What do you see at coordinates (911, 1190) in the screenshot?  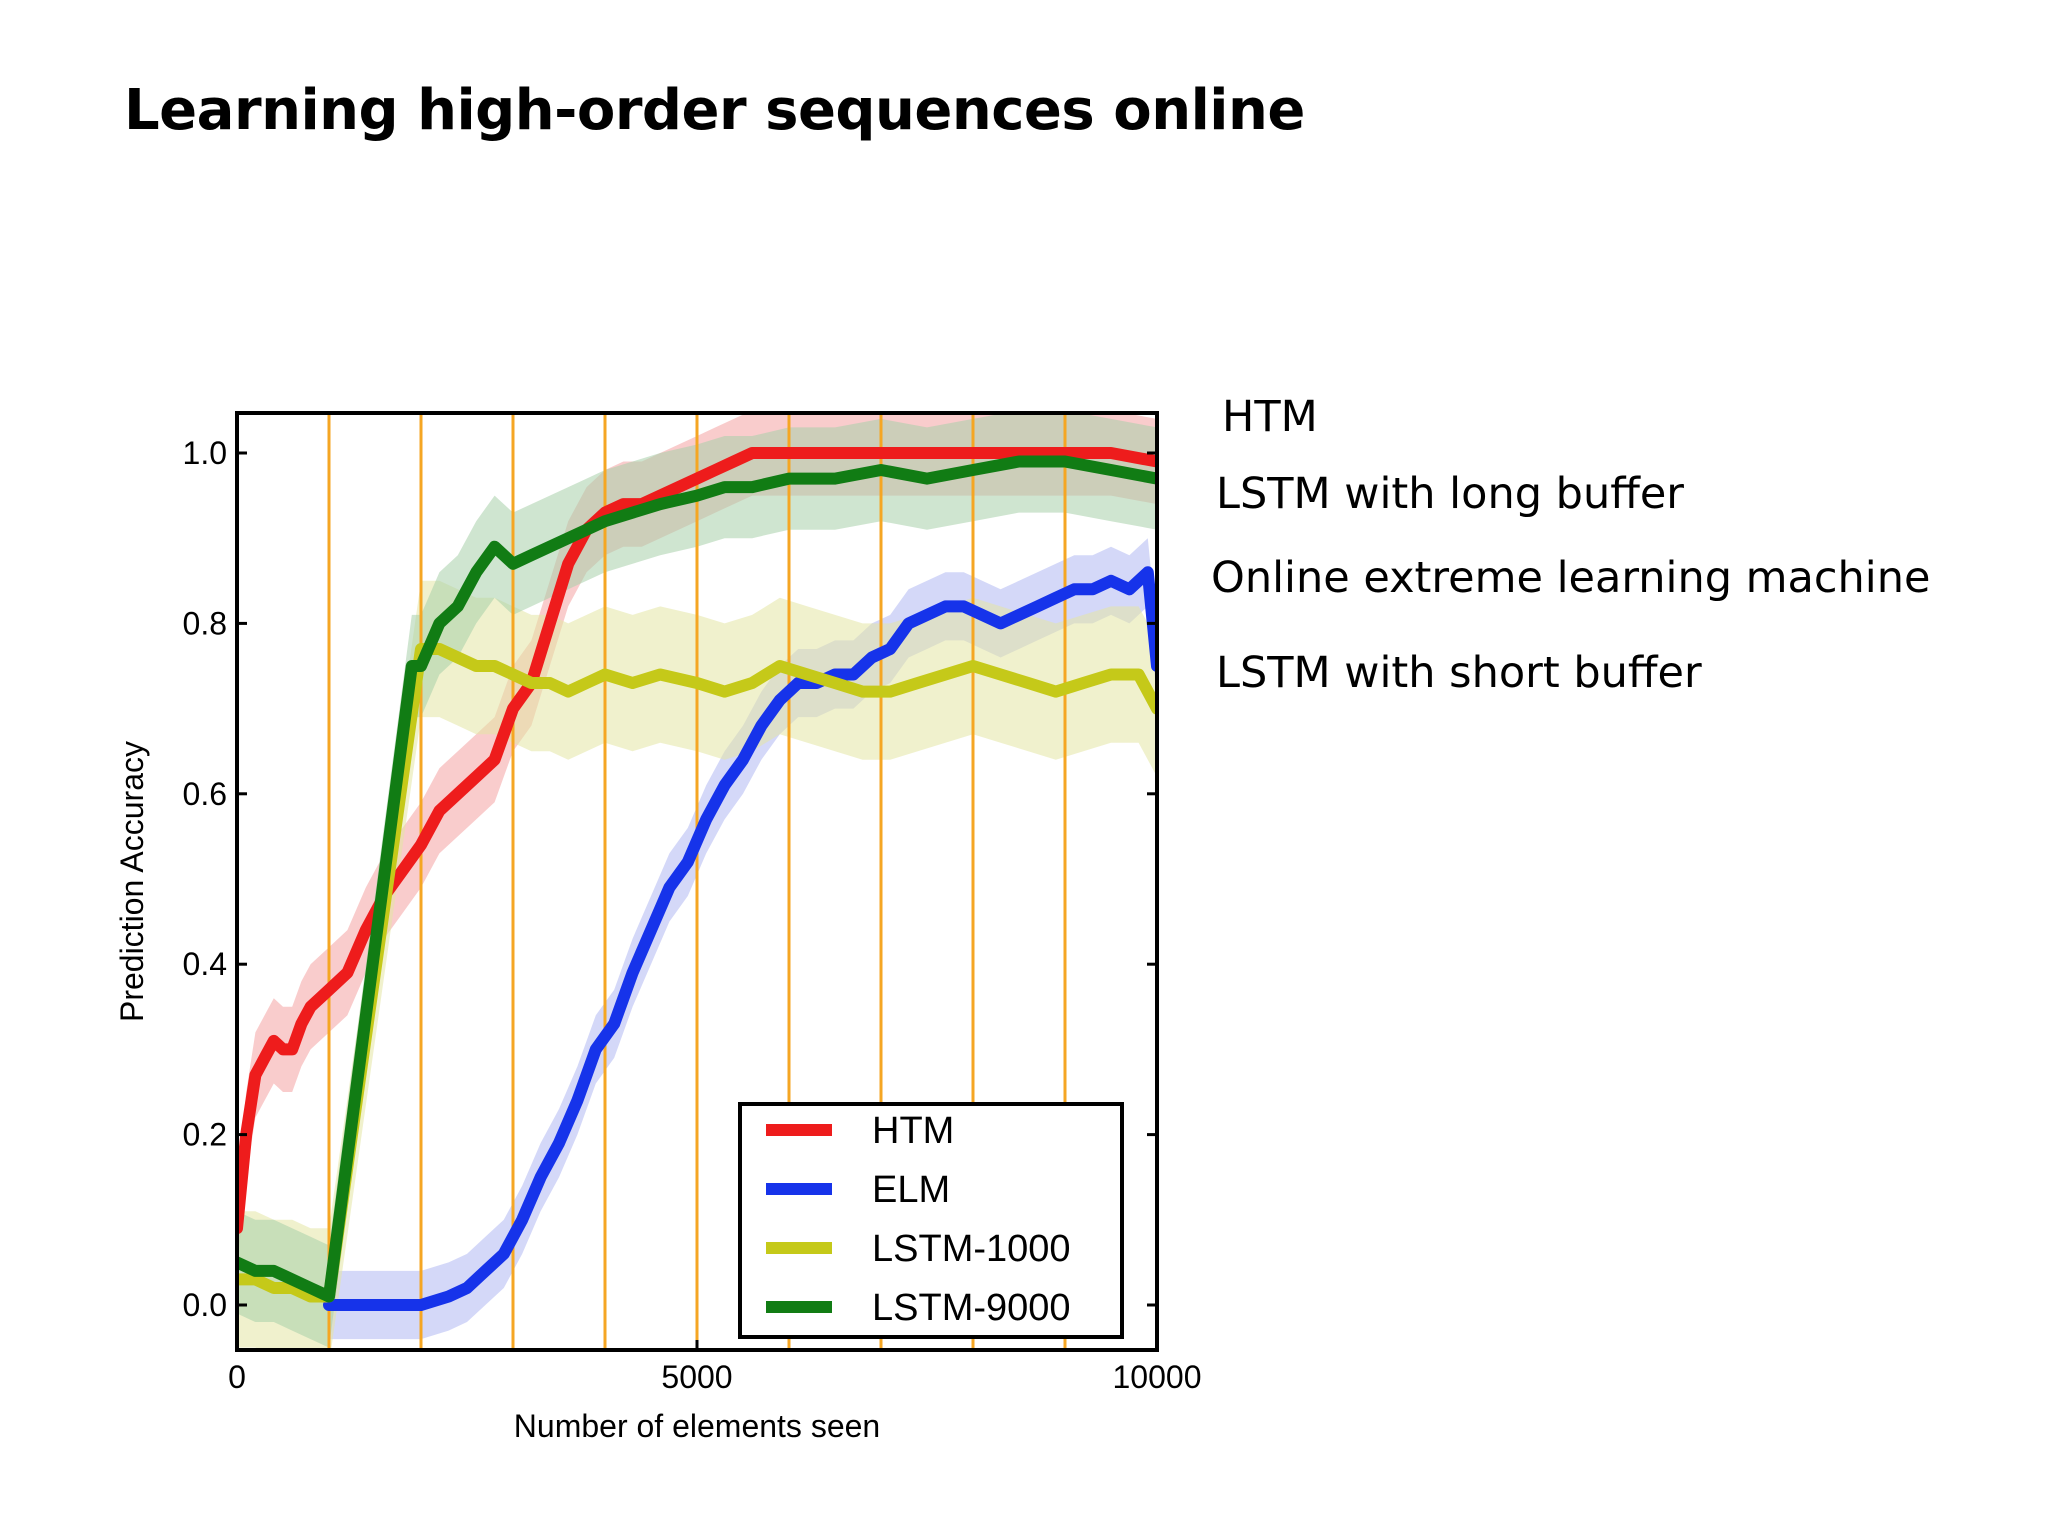 I see `legend-label-elm: ELM` at bounding box center [911, 1190].